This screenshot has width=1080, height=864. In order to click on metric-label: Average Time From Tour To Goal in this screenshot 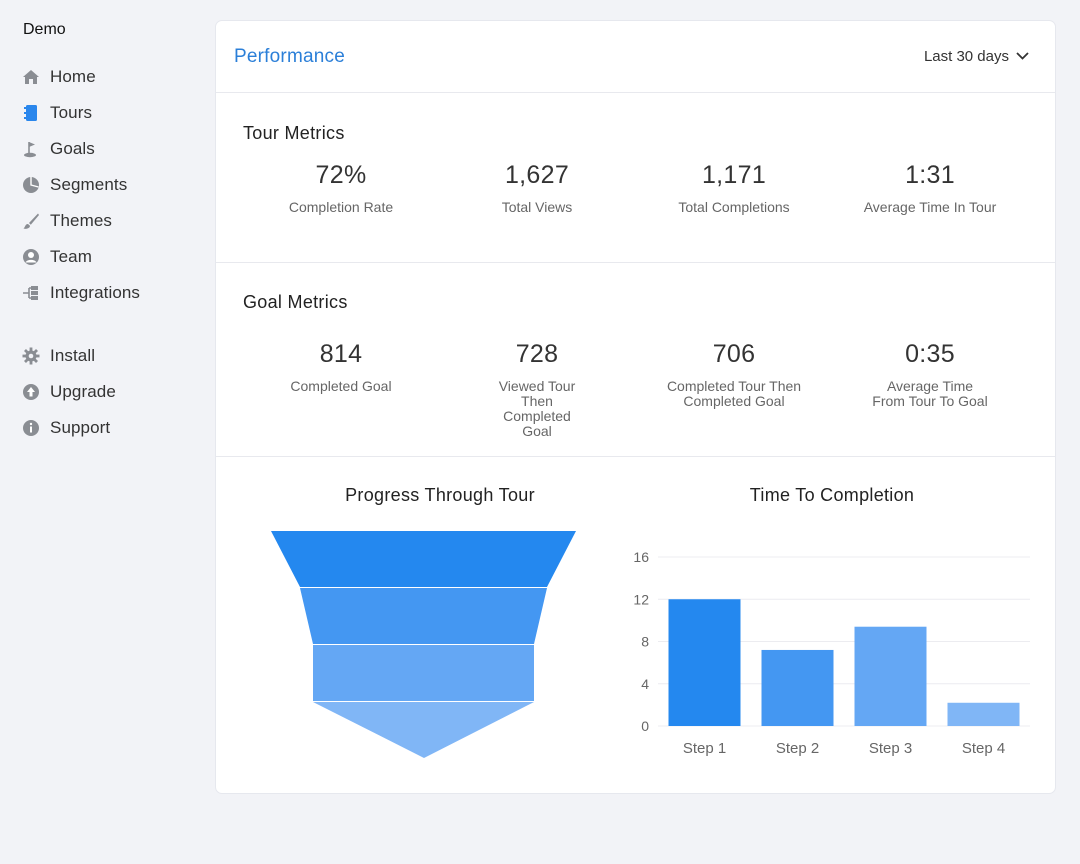, I will do `click(930, 393)`.